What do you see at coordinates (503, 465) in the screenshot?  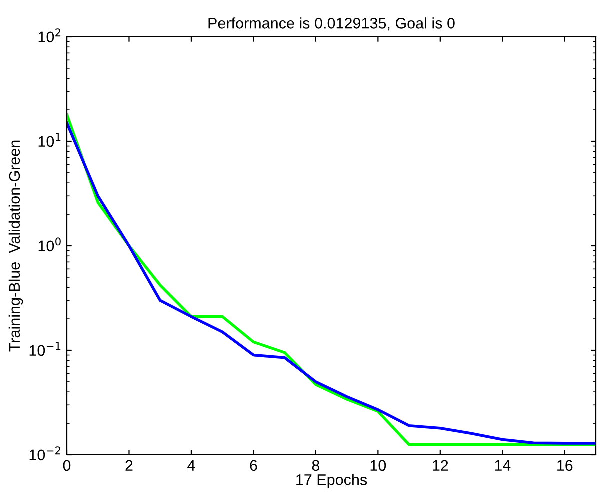 I see `x-tick-label: 14` at bounding box center [503, 465].